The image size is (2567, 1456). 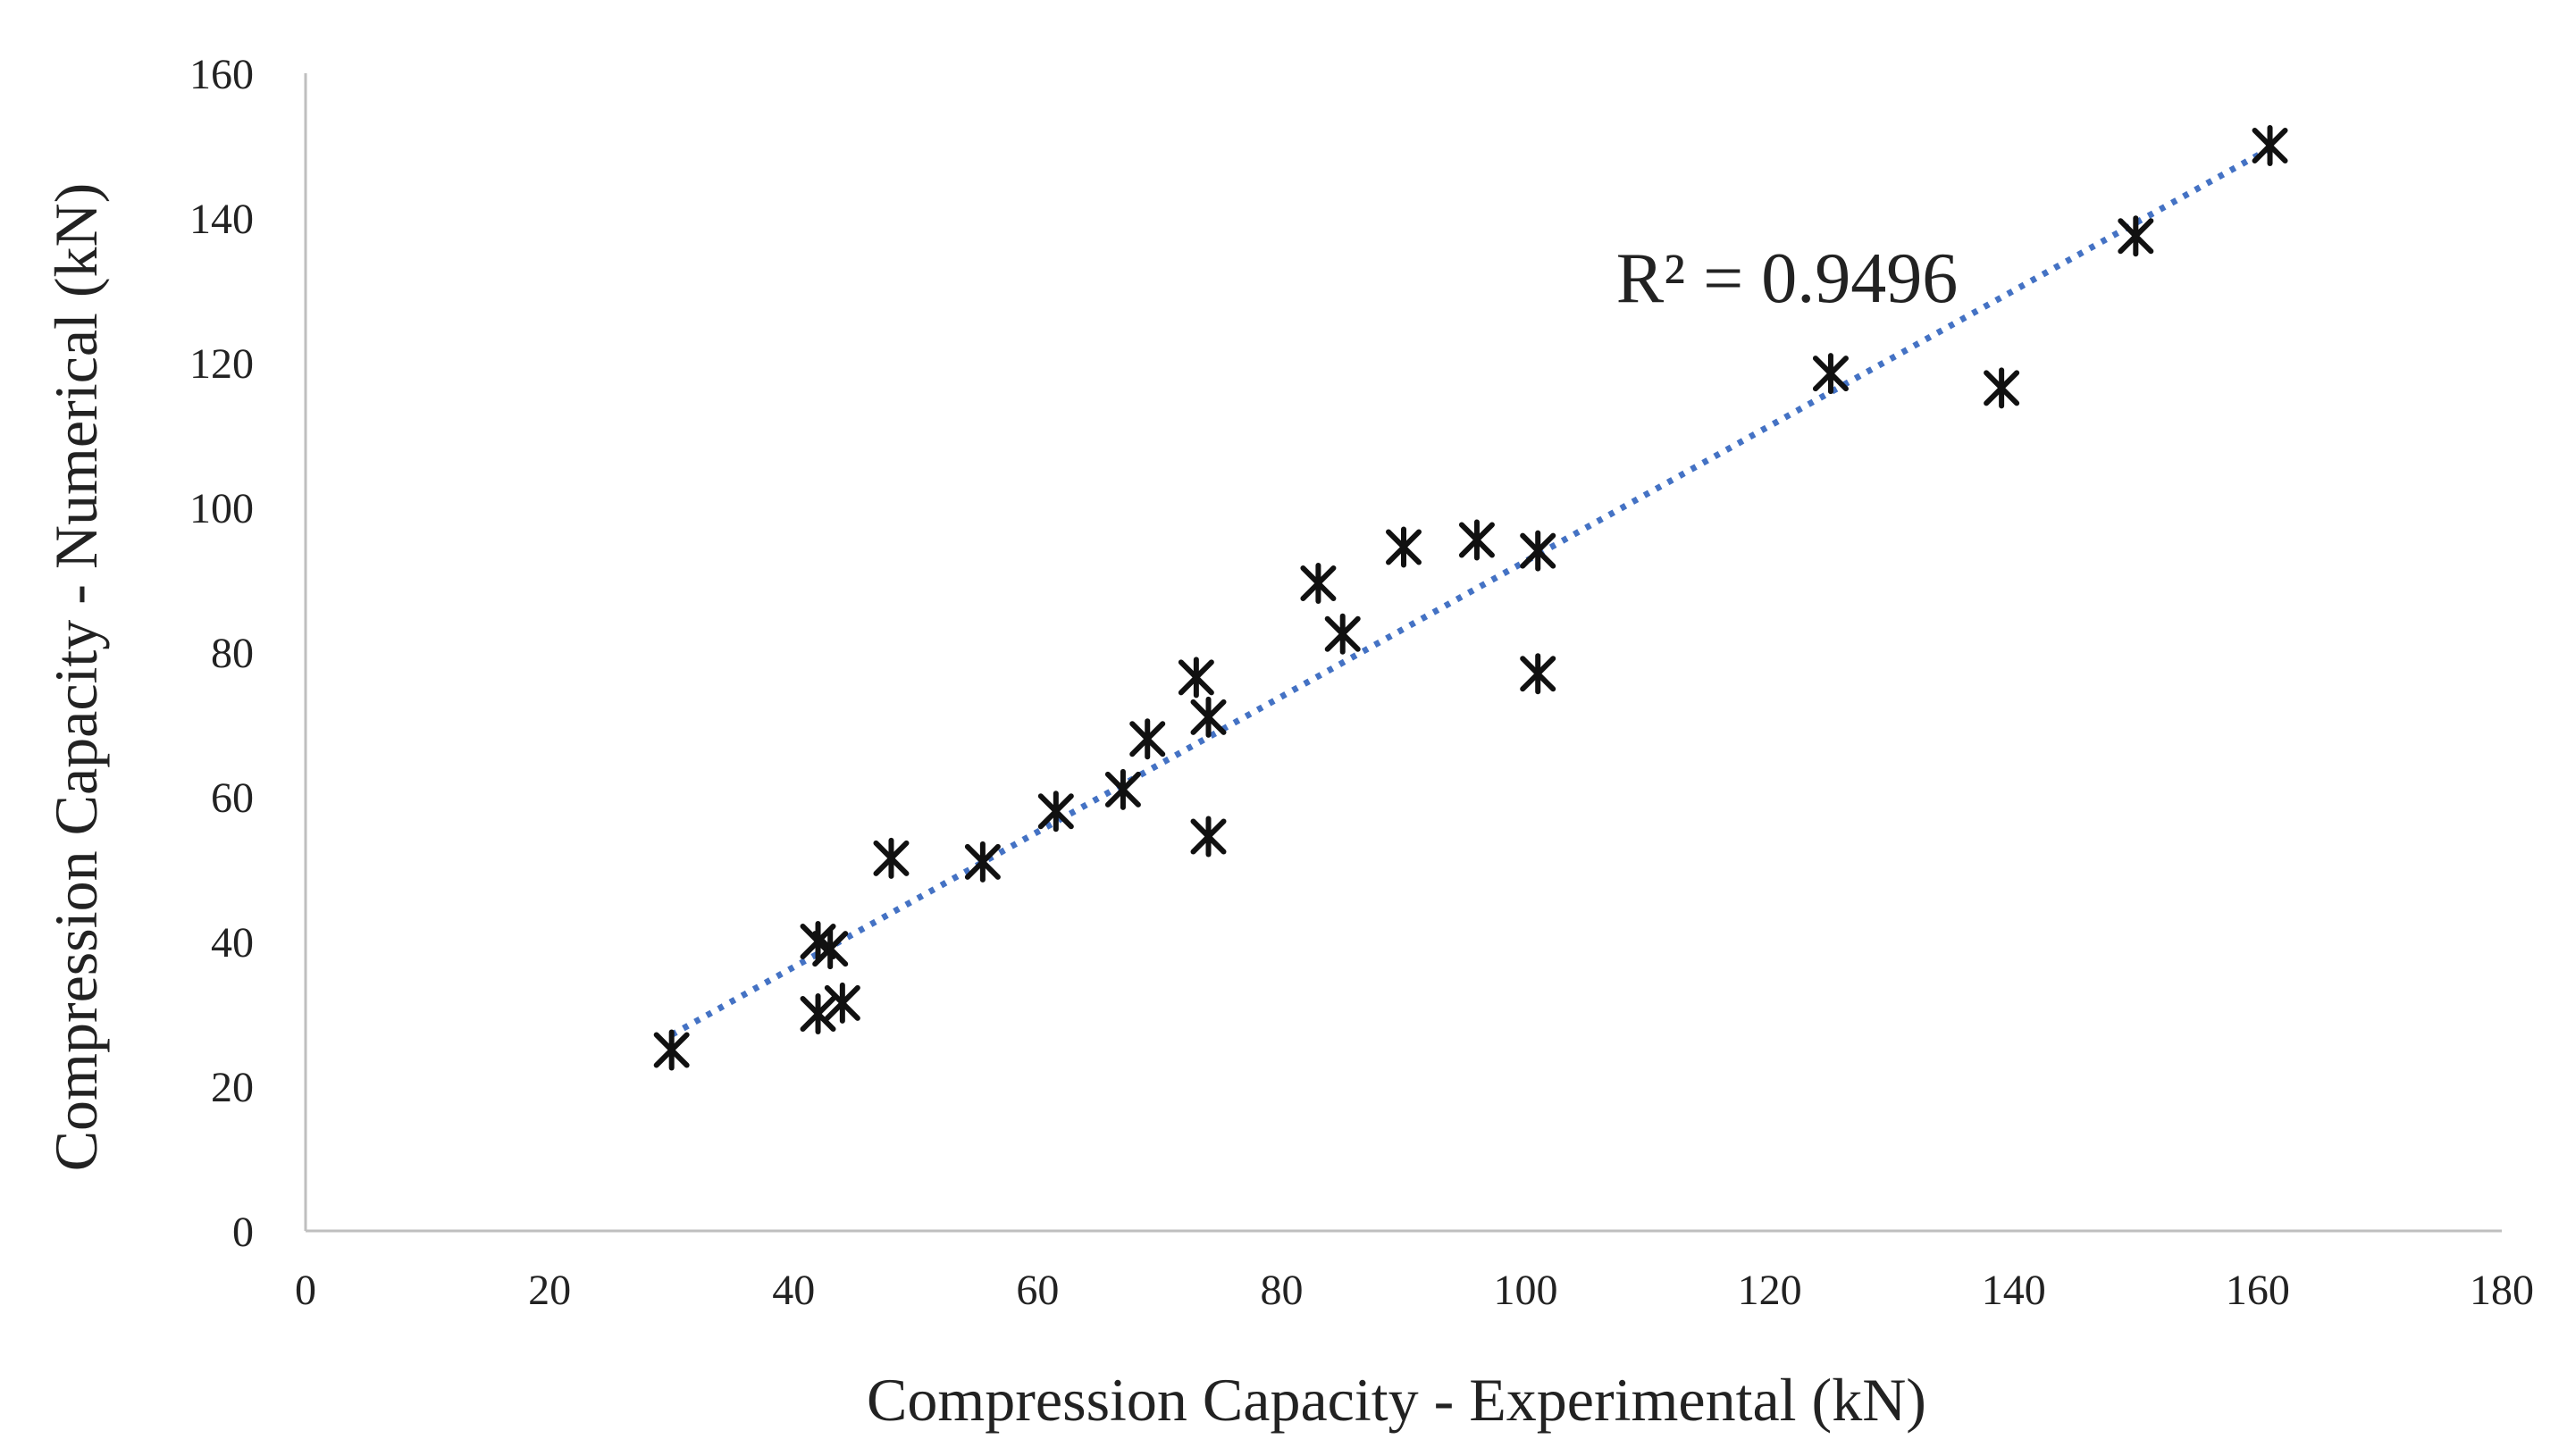 I want to click on y-axis-title: Compression Capacity - Numerical (kN), so click(x=76, y=677).